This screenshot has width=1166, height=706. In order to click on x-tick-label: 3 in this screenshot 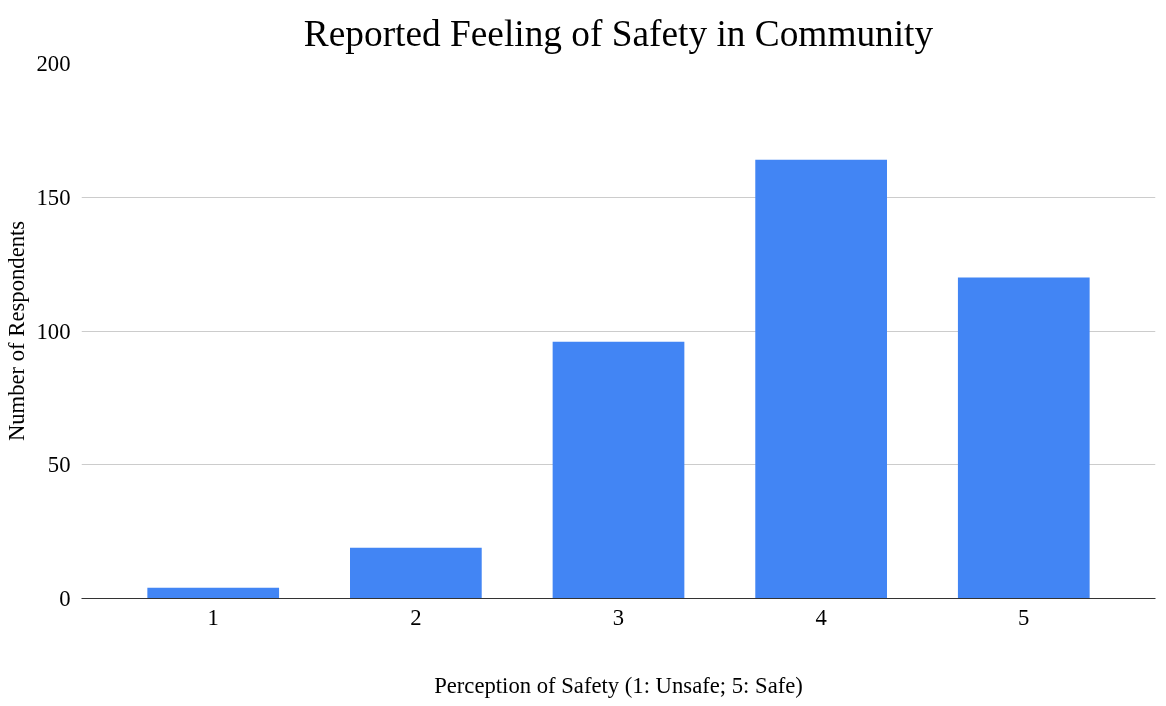, I will do `click(618, 617)`.